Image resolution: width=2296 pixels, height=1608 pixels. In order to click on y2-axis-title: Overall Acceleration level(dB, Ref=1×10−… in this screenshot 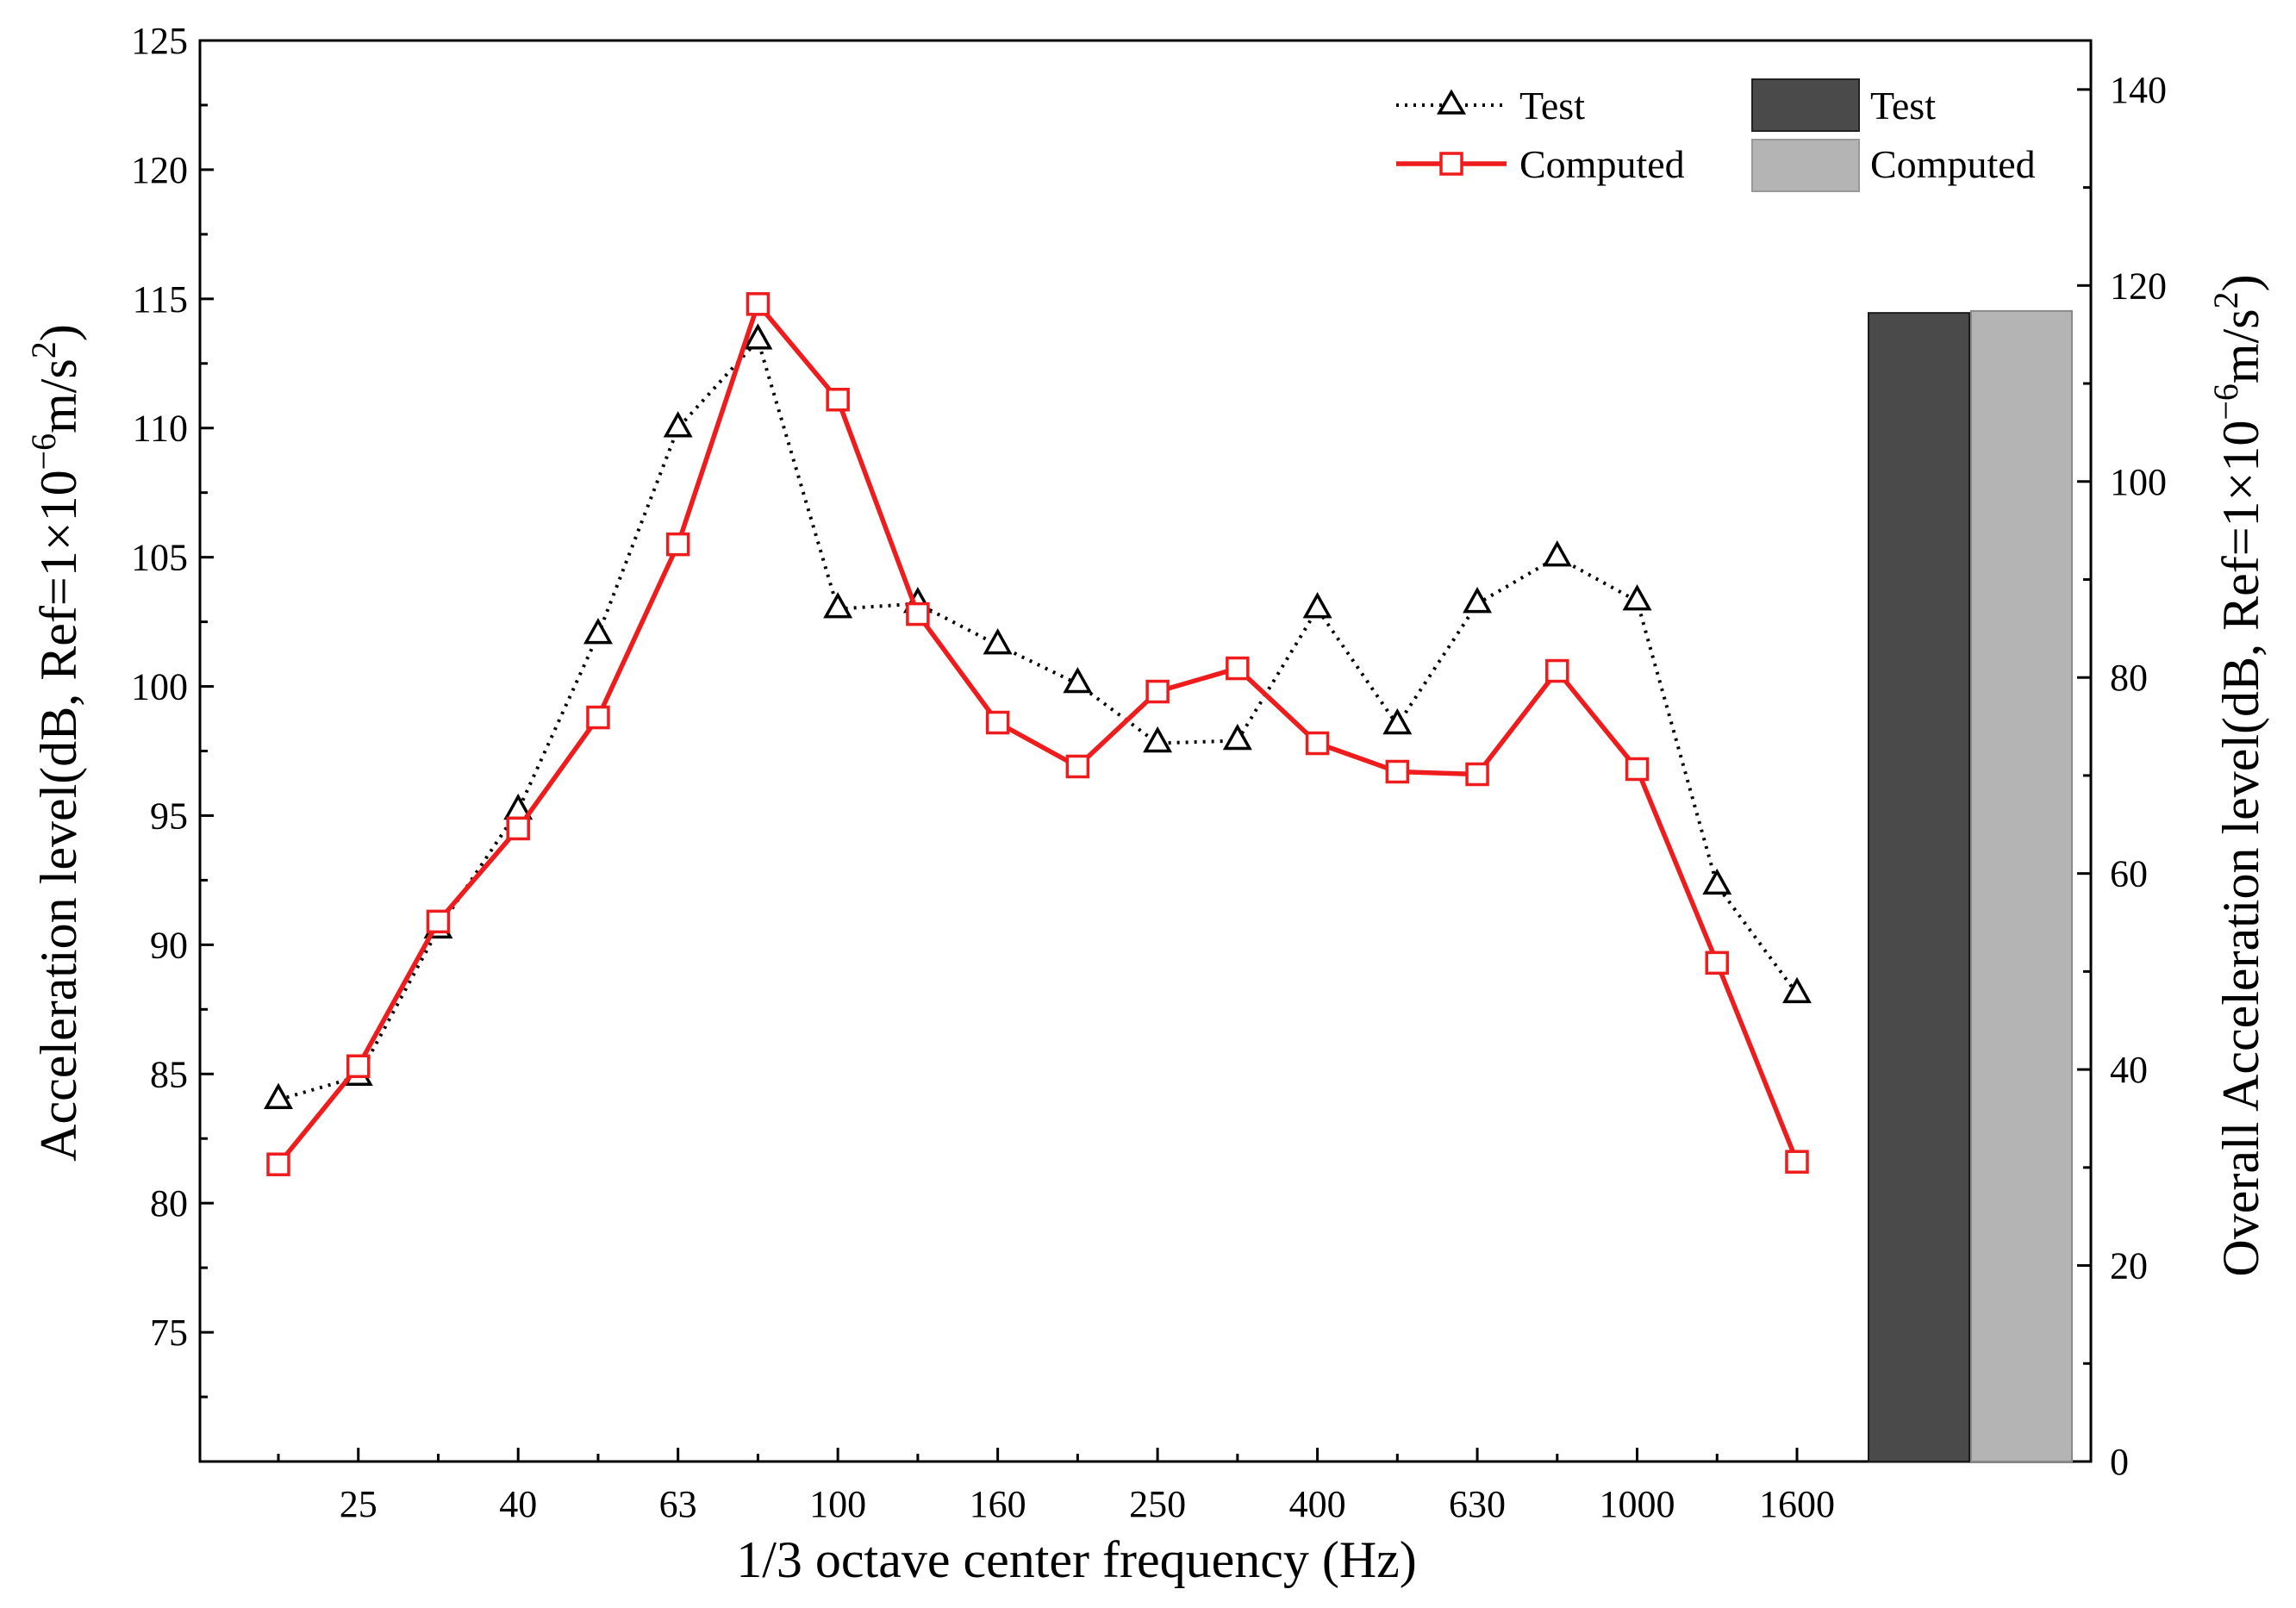, I will do `click(2237, 775)`.